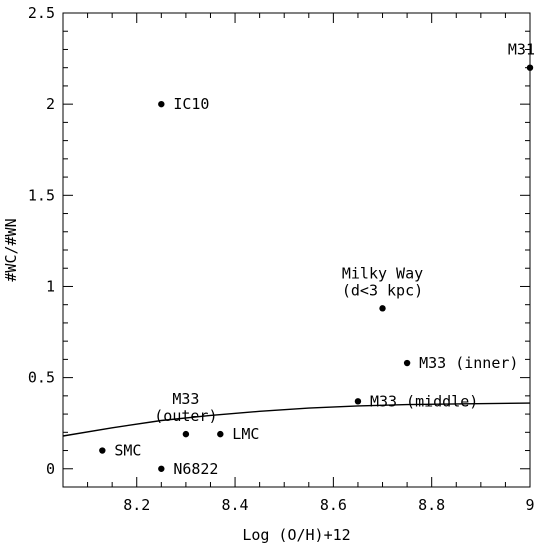  I want to click on y-tick-label: 2, so click(50, 104).